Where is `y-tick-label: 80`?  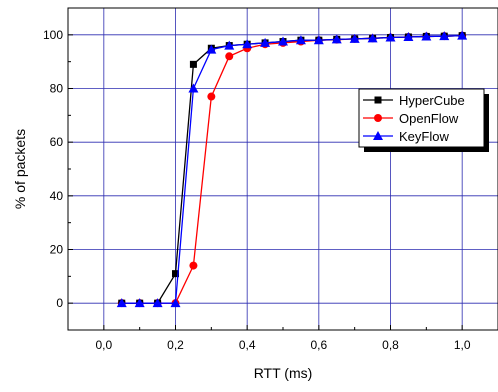
y-tick-label: 80 is located at coordinates (57, 89).